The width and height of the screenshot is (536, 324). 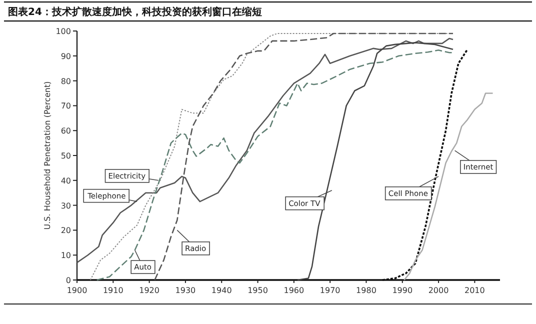 I want to click on x-tick-label: 1930, so click(x=185, y=290).